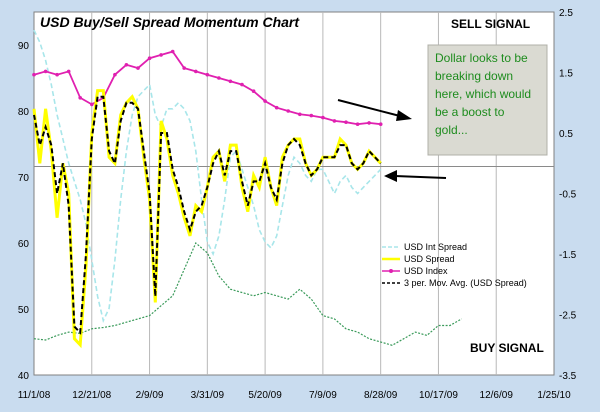 The width and height of the screenshot is (600, 412). I want to click on x-tick-label: 7/9/09, so click(323, 395).